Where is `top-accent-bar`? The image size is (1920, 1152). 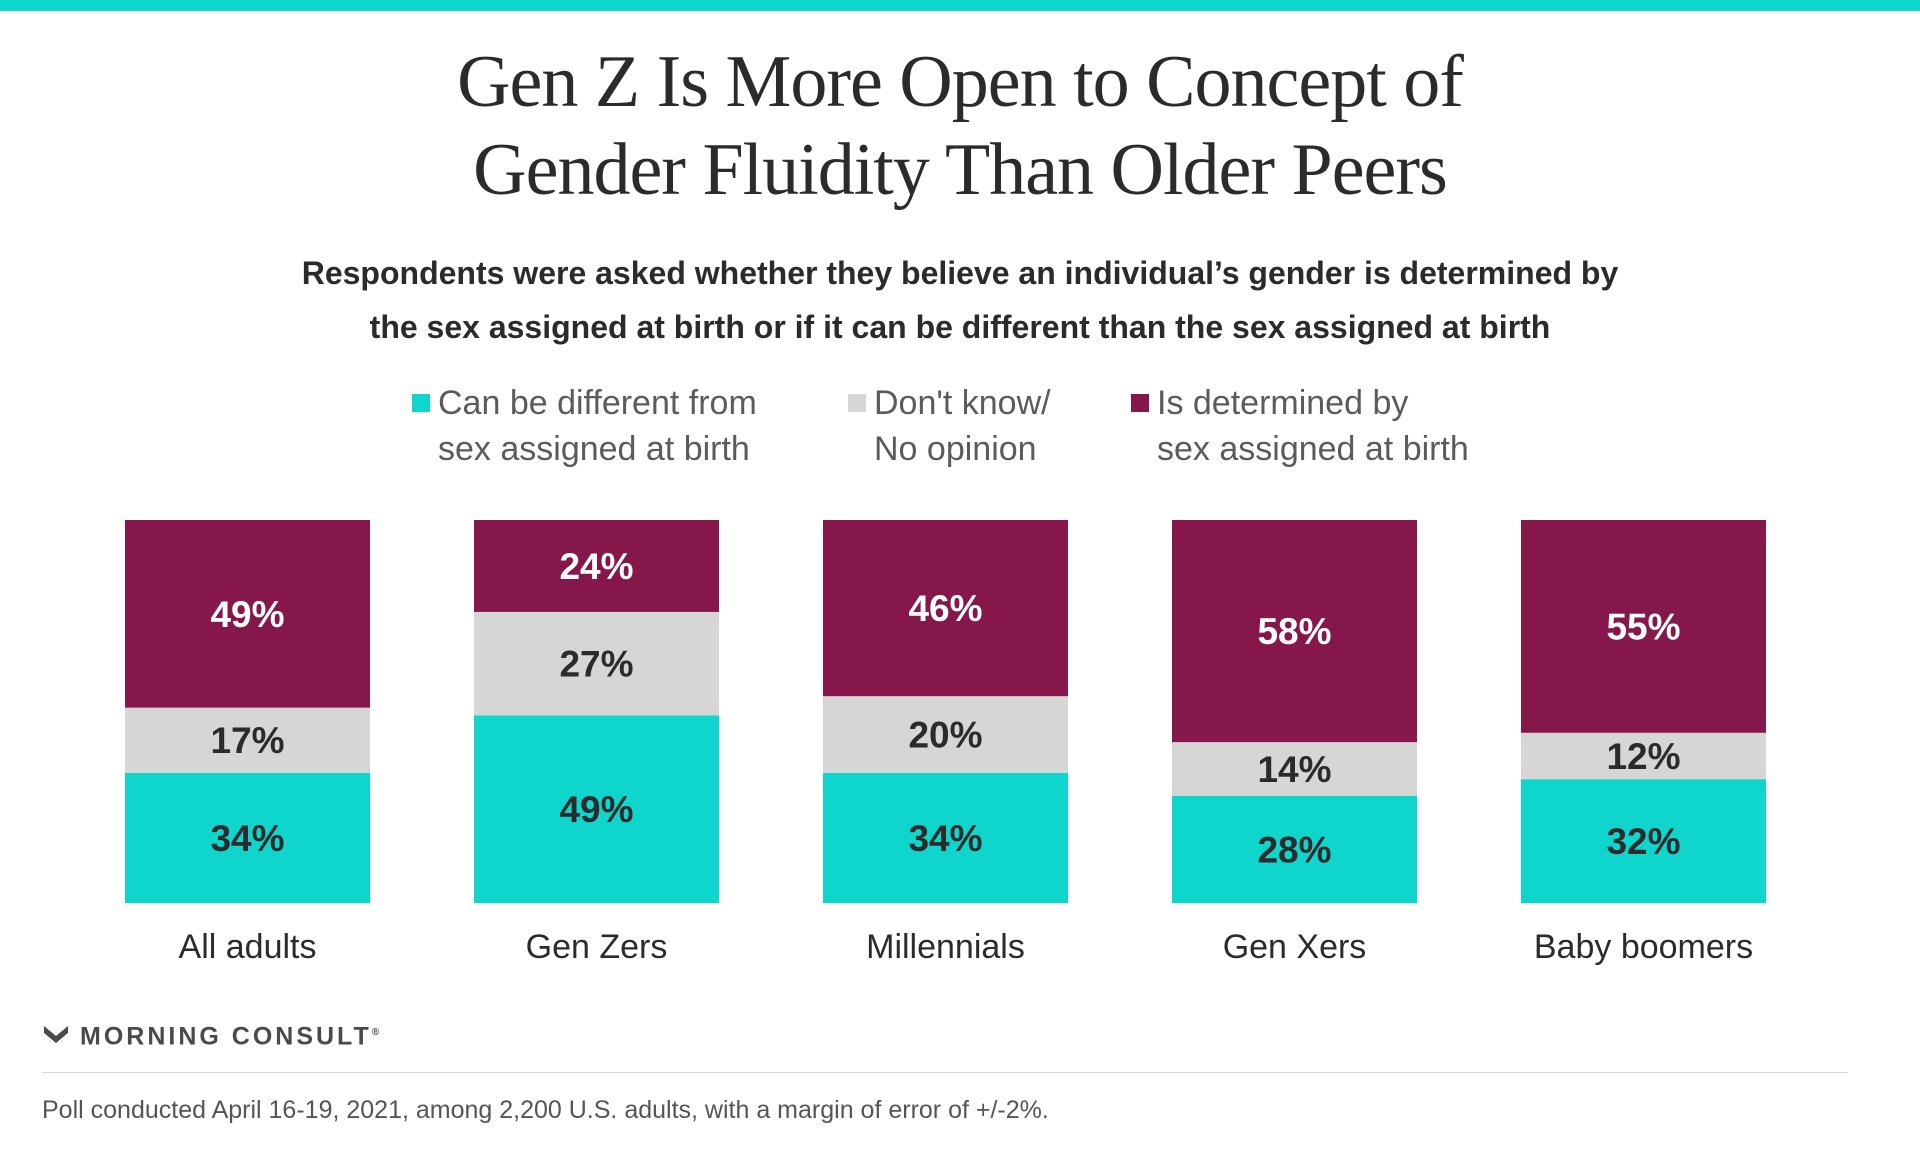
top-accent-bar is located at coordinates (960, 5).